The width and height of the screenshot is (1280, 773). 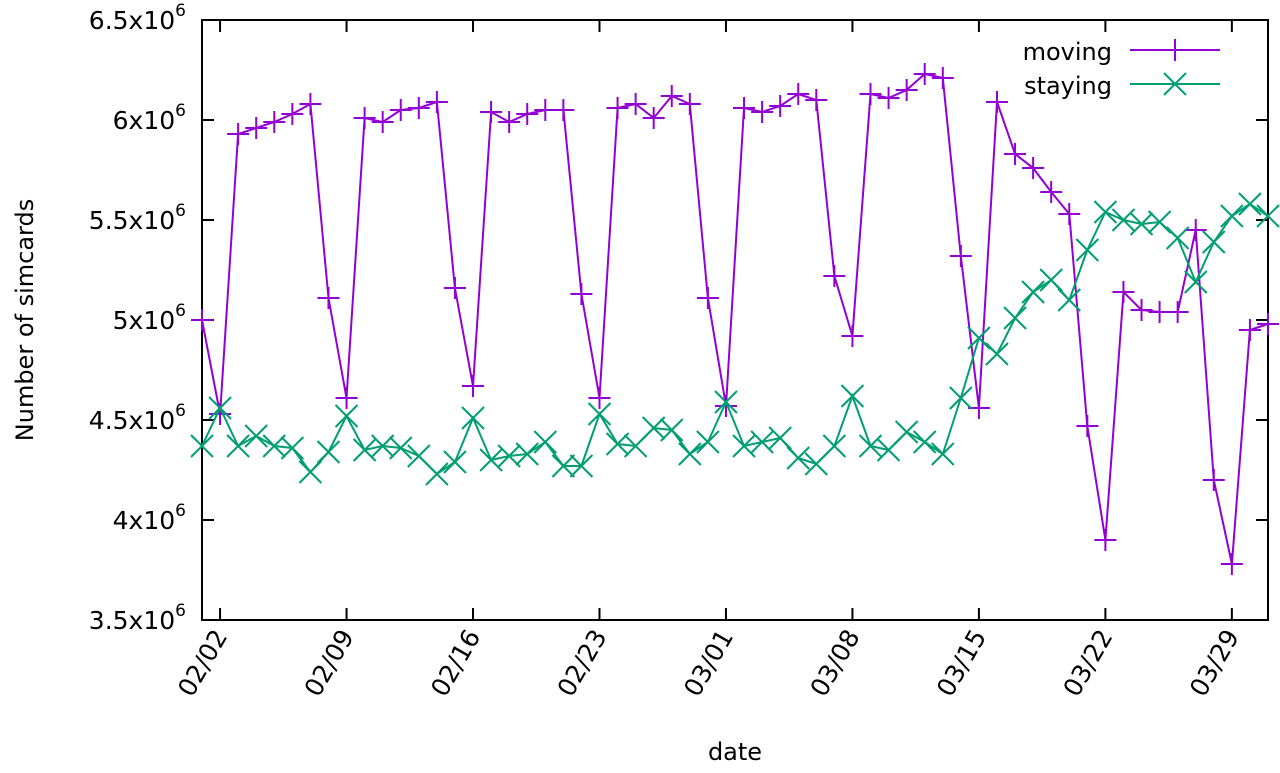 I want to click on x-axis-label: date, so click(x=735, y=752).